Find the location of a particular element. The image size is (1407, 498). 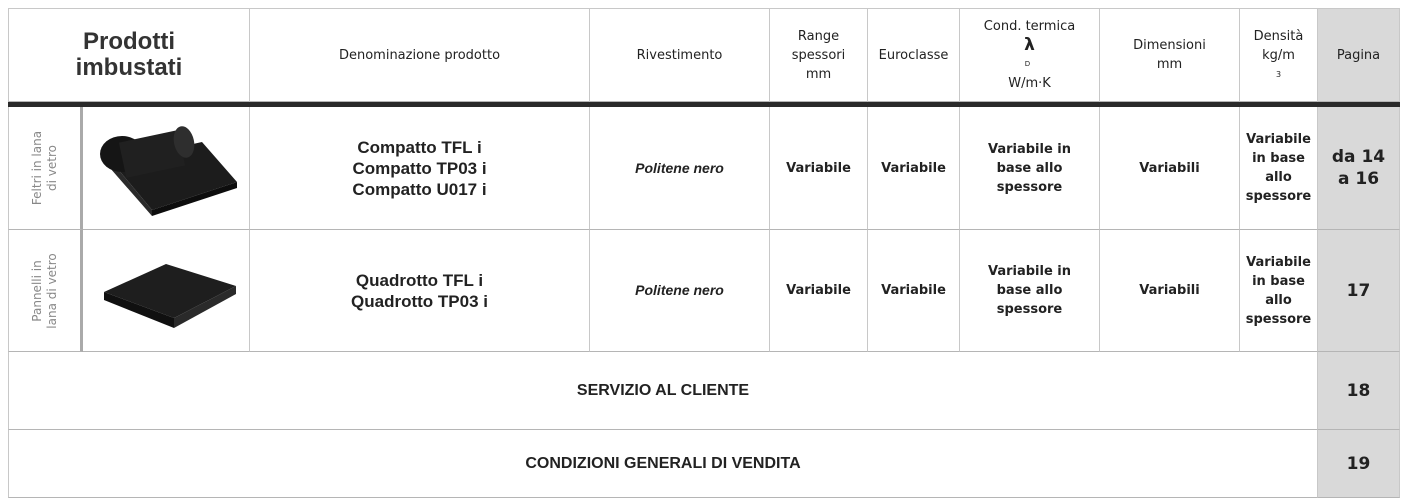

header-divider is located at coordinates (704, 104).